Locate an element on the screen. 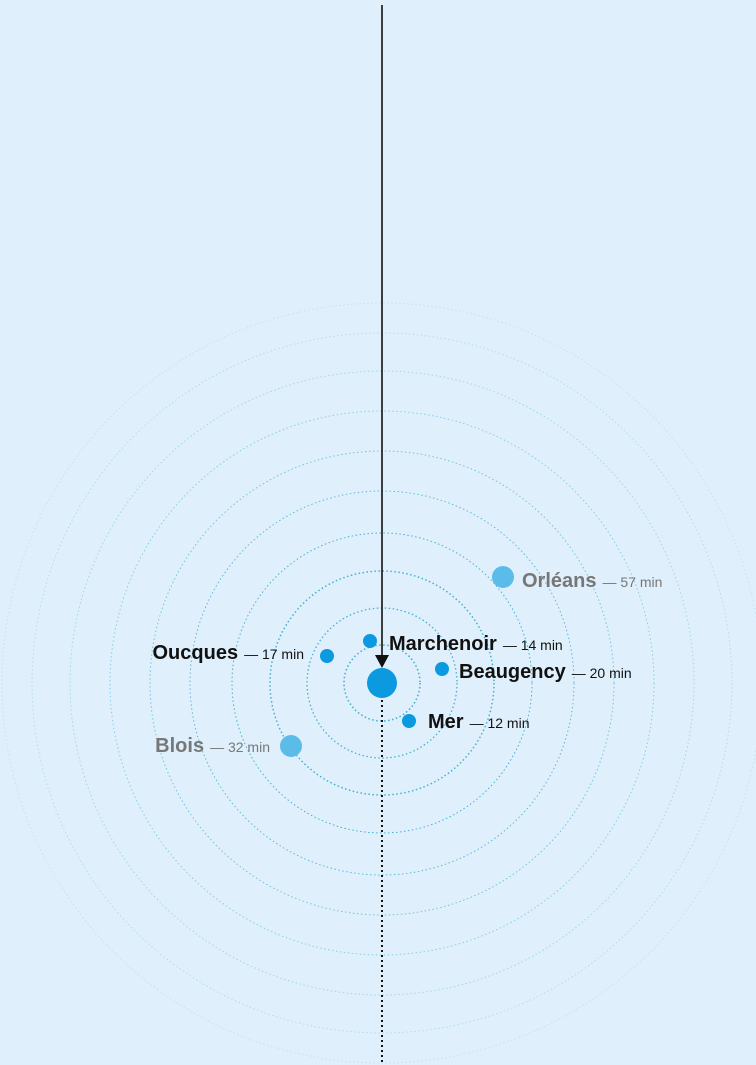  origin-dot is located at coordinates (382, 683).